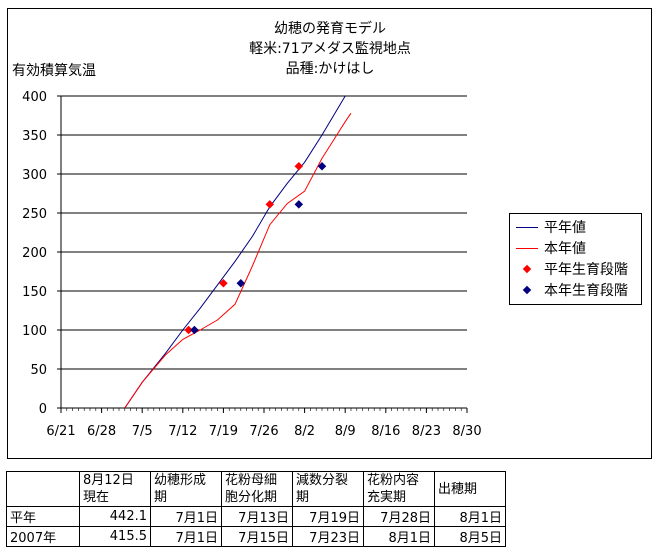 The width and height of the screenshot is (660, 556). I want to click on table-cell: 7月13日, so click(257, 516).